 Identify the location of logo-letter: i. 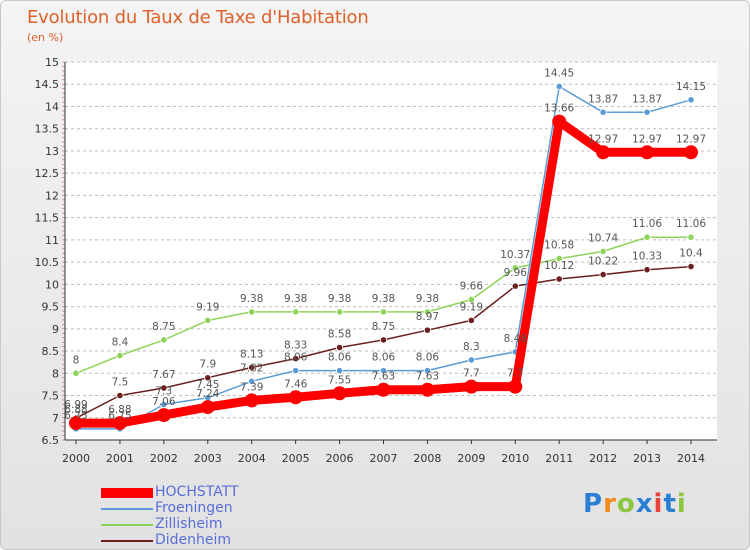
(658, 504).